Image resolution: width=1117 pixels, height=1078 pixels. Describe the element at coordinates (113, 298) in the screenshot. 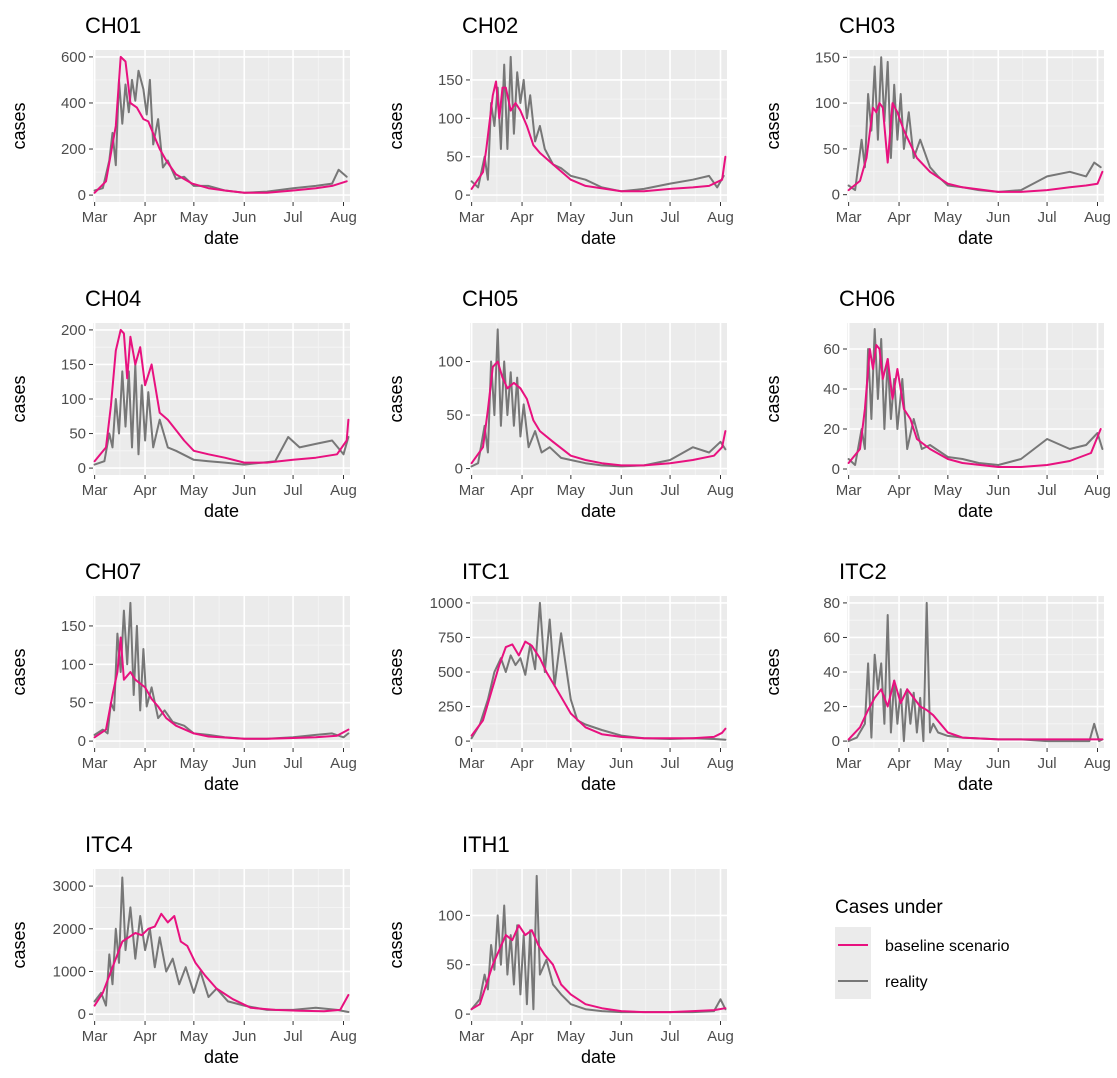

I see `panel-title: CH04` at that location.